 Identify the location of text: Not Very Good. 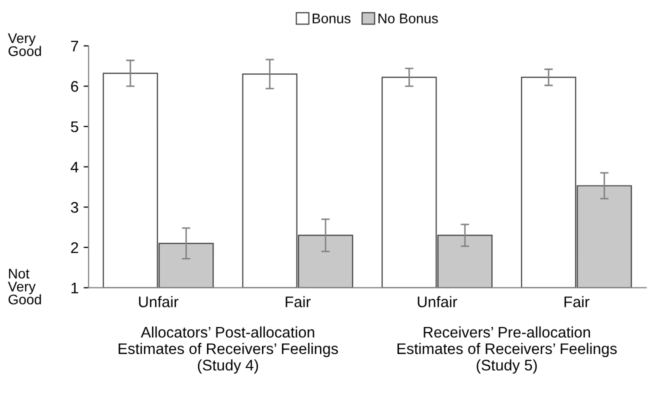
(24, 286).